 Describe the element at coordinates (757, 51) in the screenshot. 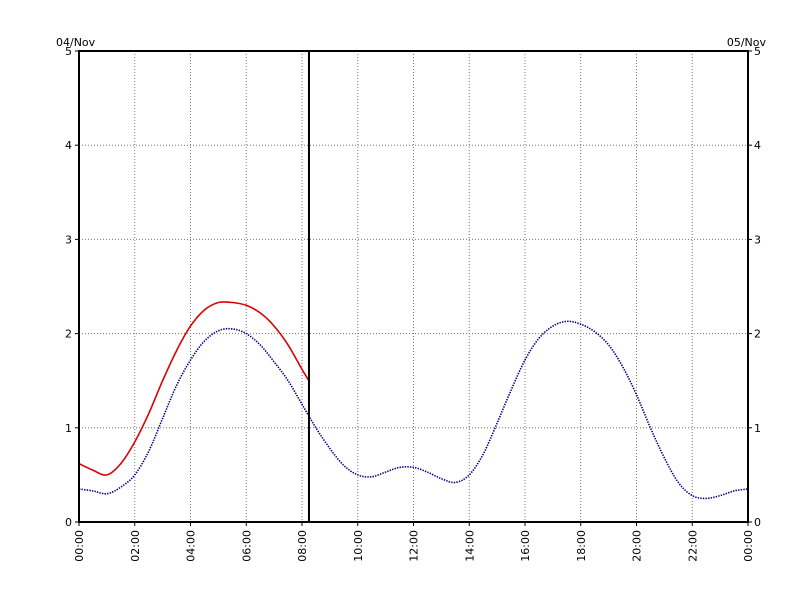

I see `y-tick-label-right: 5` at that location.